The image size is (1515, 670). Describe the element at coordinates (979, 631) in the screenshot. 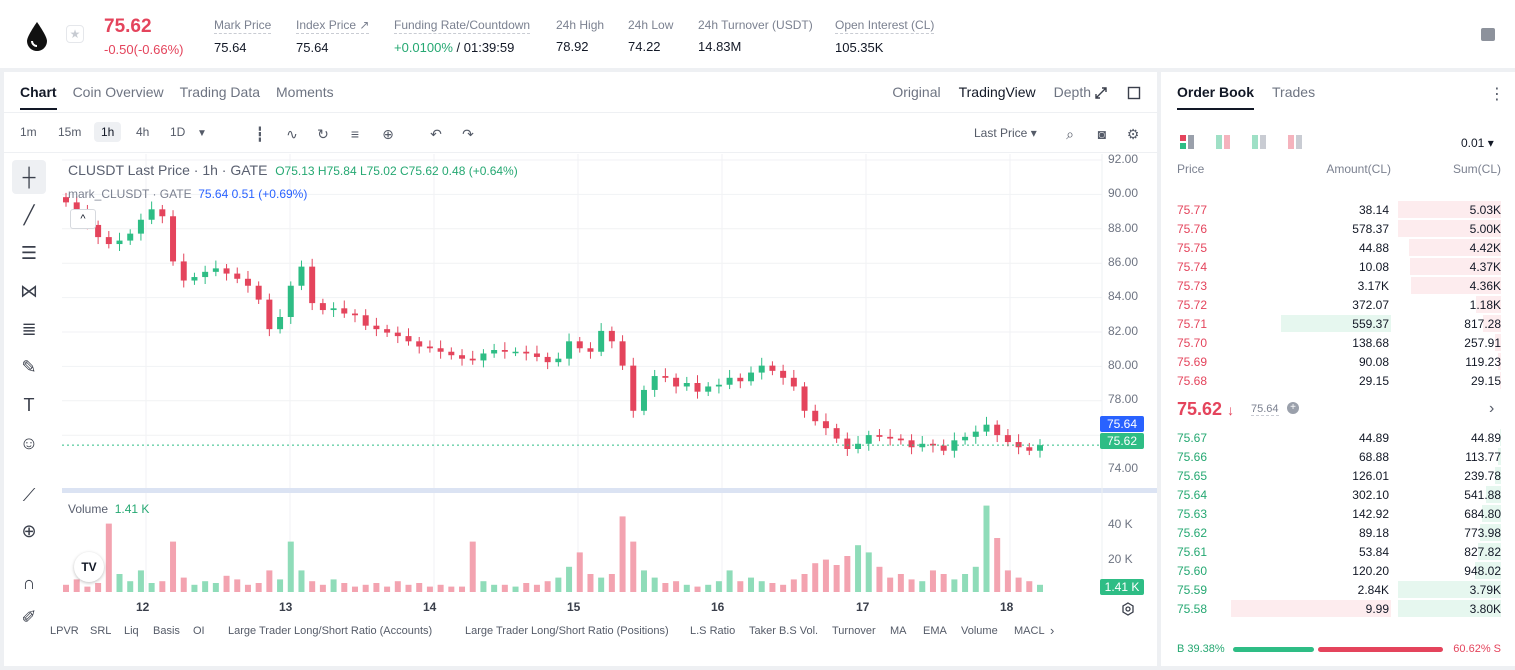

I see `indicator-volume: Volume` at that location.